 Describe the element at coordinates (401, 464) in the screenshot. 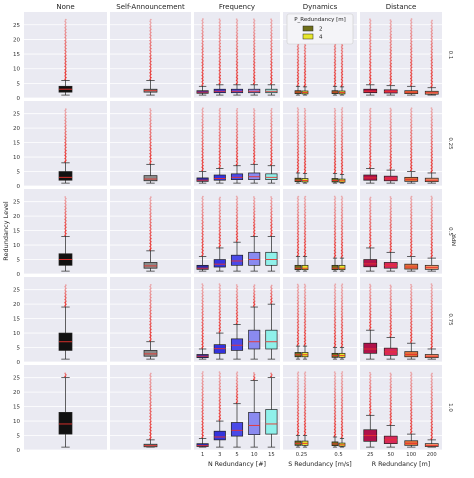

I see `x-axis-label: R Redundancy [m]` at that location.